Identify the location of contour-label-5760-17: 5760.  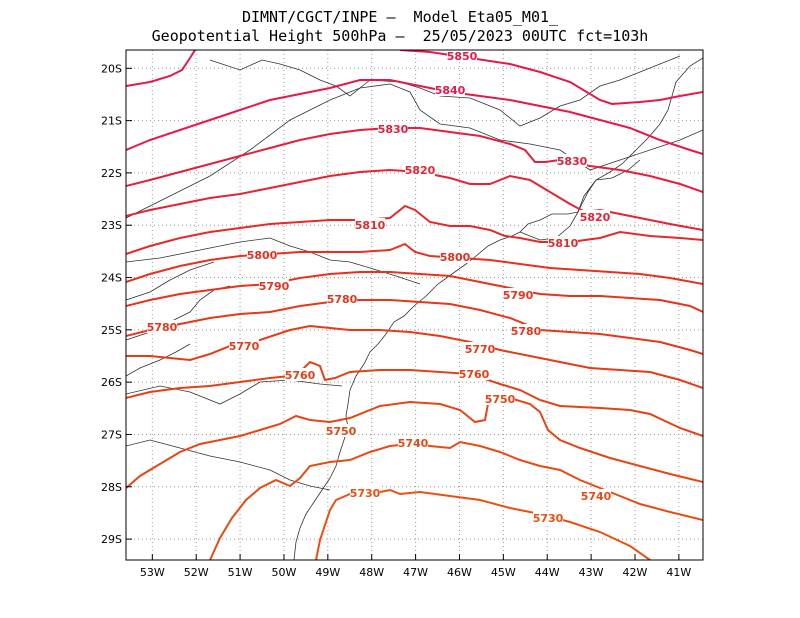
(300, 375).